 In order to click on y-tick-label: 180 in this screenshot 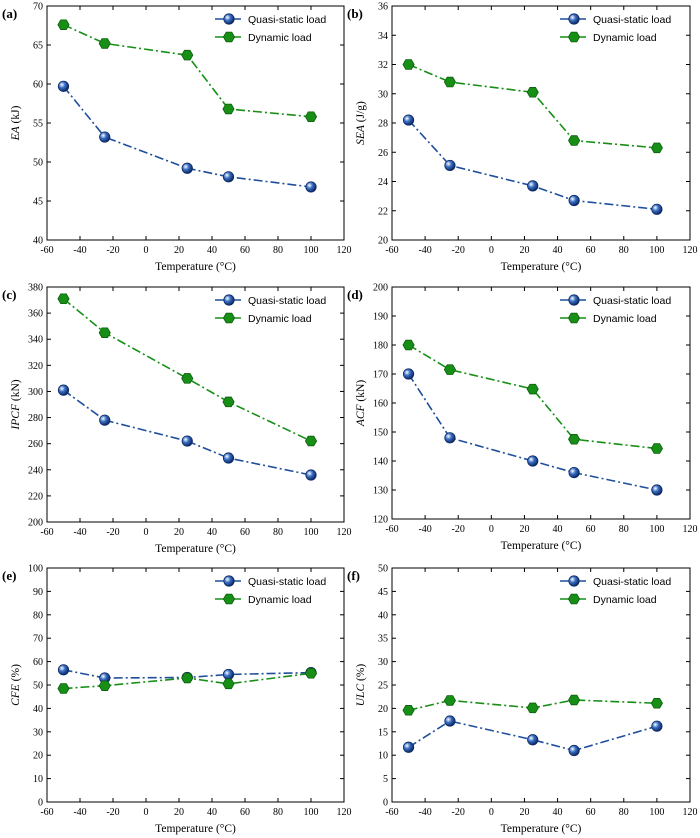, I will do `click(380, 346)`.